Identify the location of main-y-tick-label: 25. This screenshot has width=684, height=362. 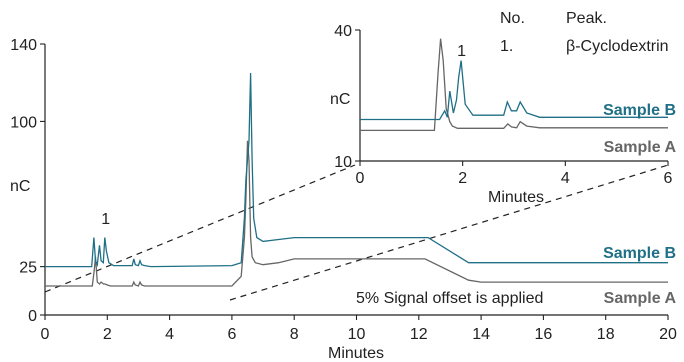
(28, 268).